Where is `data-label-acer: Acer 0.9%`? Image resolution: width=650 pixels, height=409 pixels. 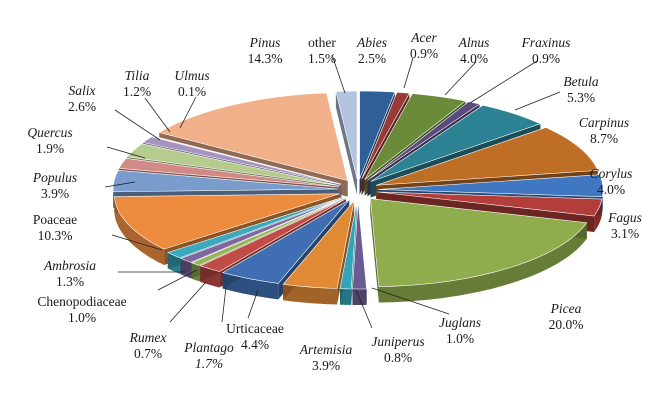
data-label-acer: Acer 0.9% is located at coordinates (424, 45).